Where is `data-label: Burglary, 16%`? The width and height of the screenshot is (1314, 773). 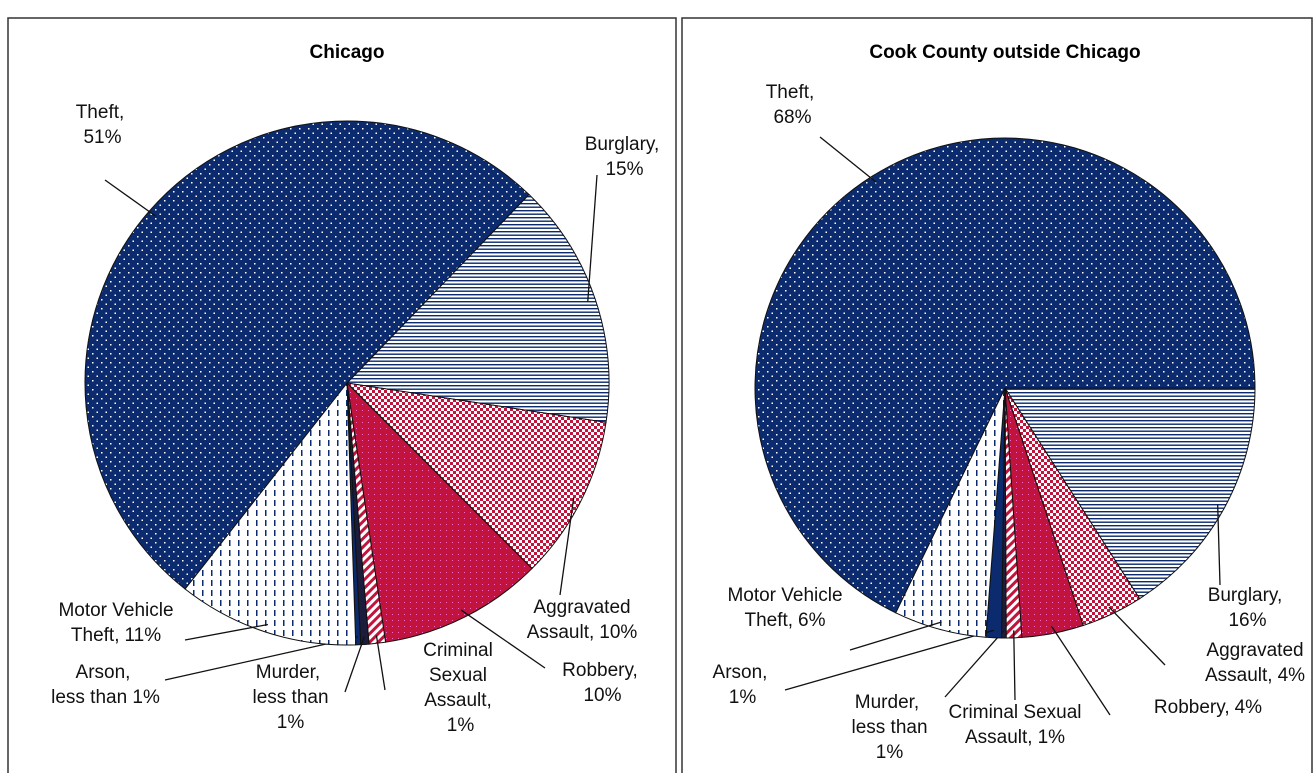
data-label: Burglary, 16% is located at coordinates (1245, 608).